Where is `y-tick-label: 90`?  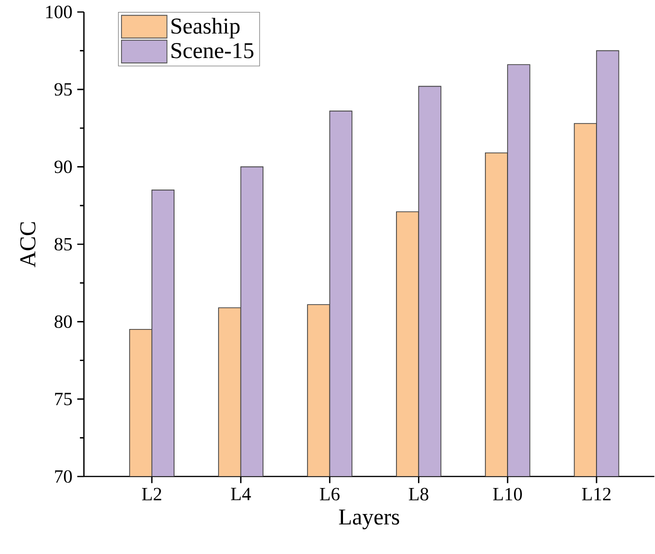 y-tick-label: 90 is located at coordinates (63, 166).